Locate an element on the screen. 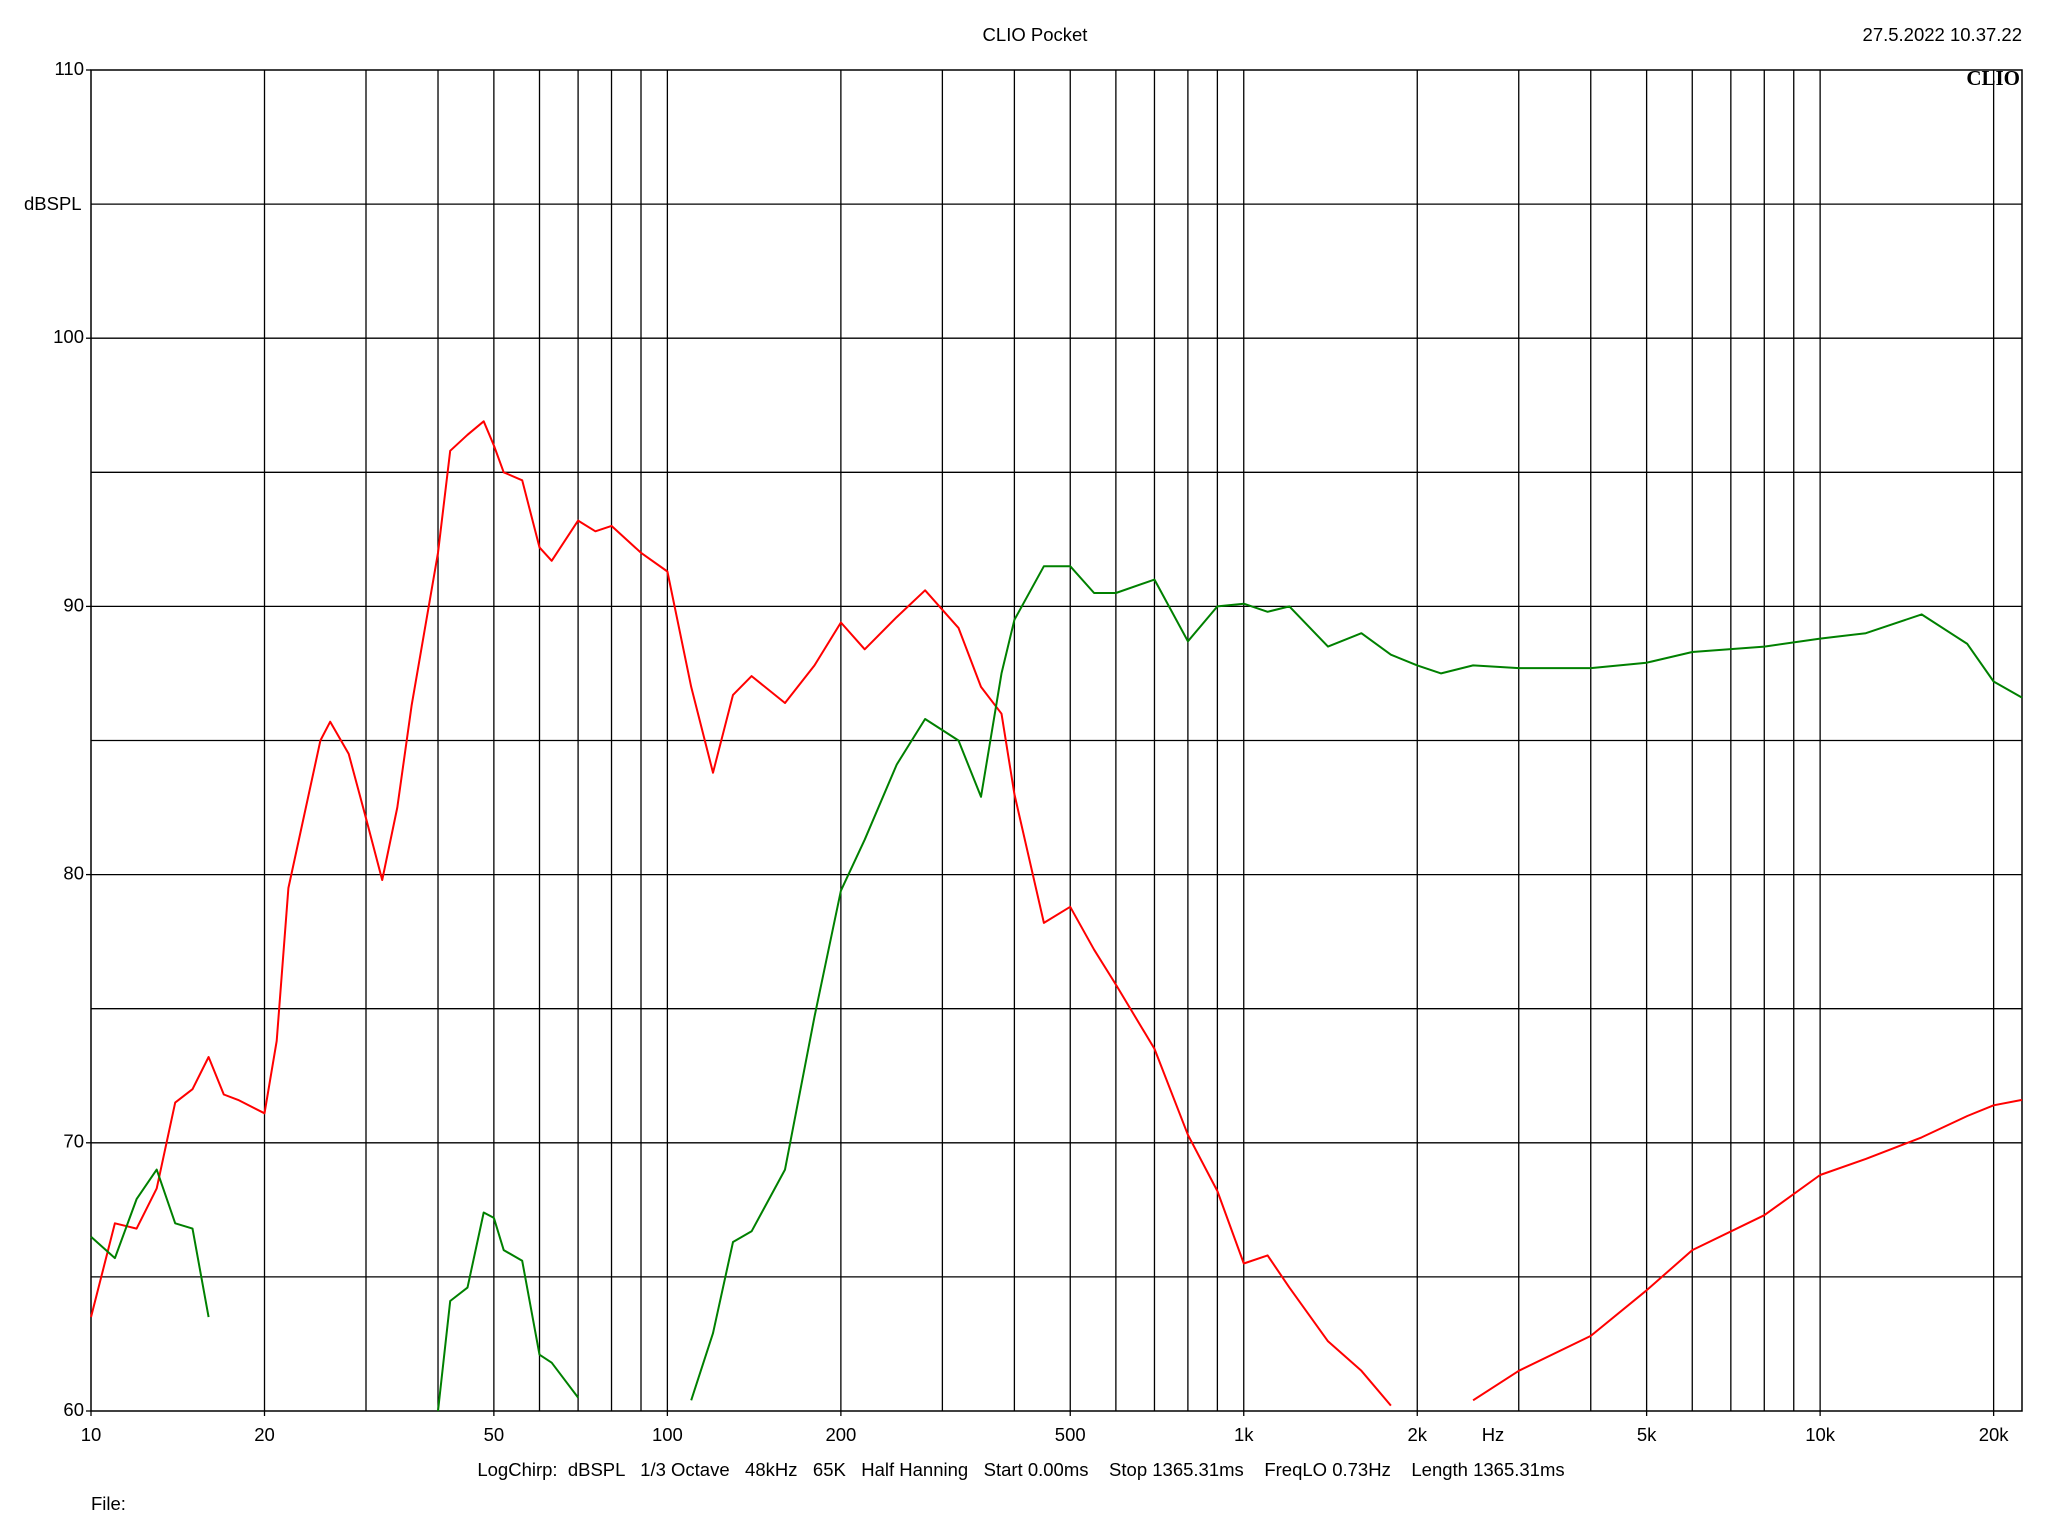 The height and width of the screenshot is (1536, 2048). x-tick-label: 1k is located at coordinates (1244, 1434).